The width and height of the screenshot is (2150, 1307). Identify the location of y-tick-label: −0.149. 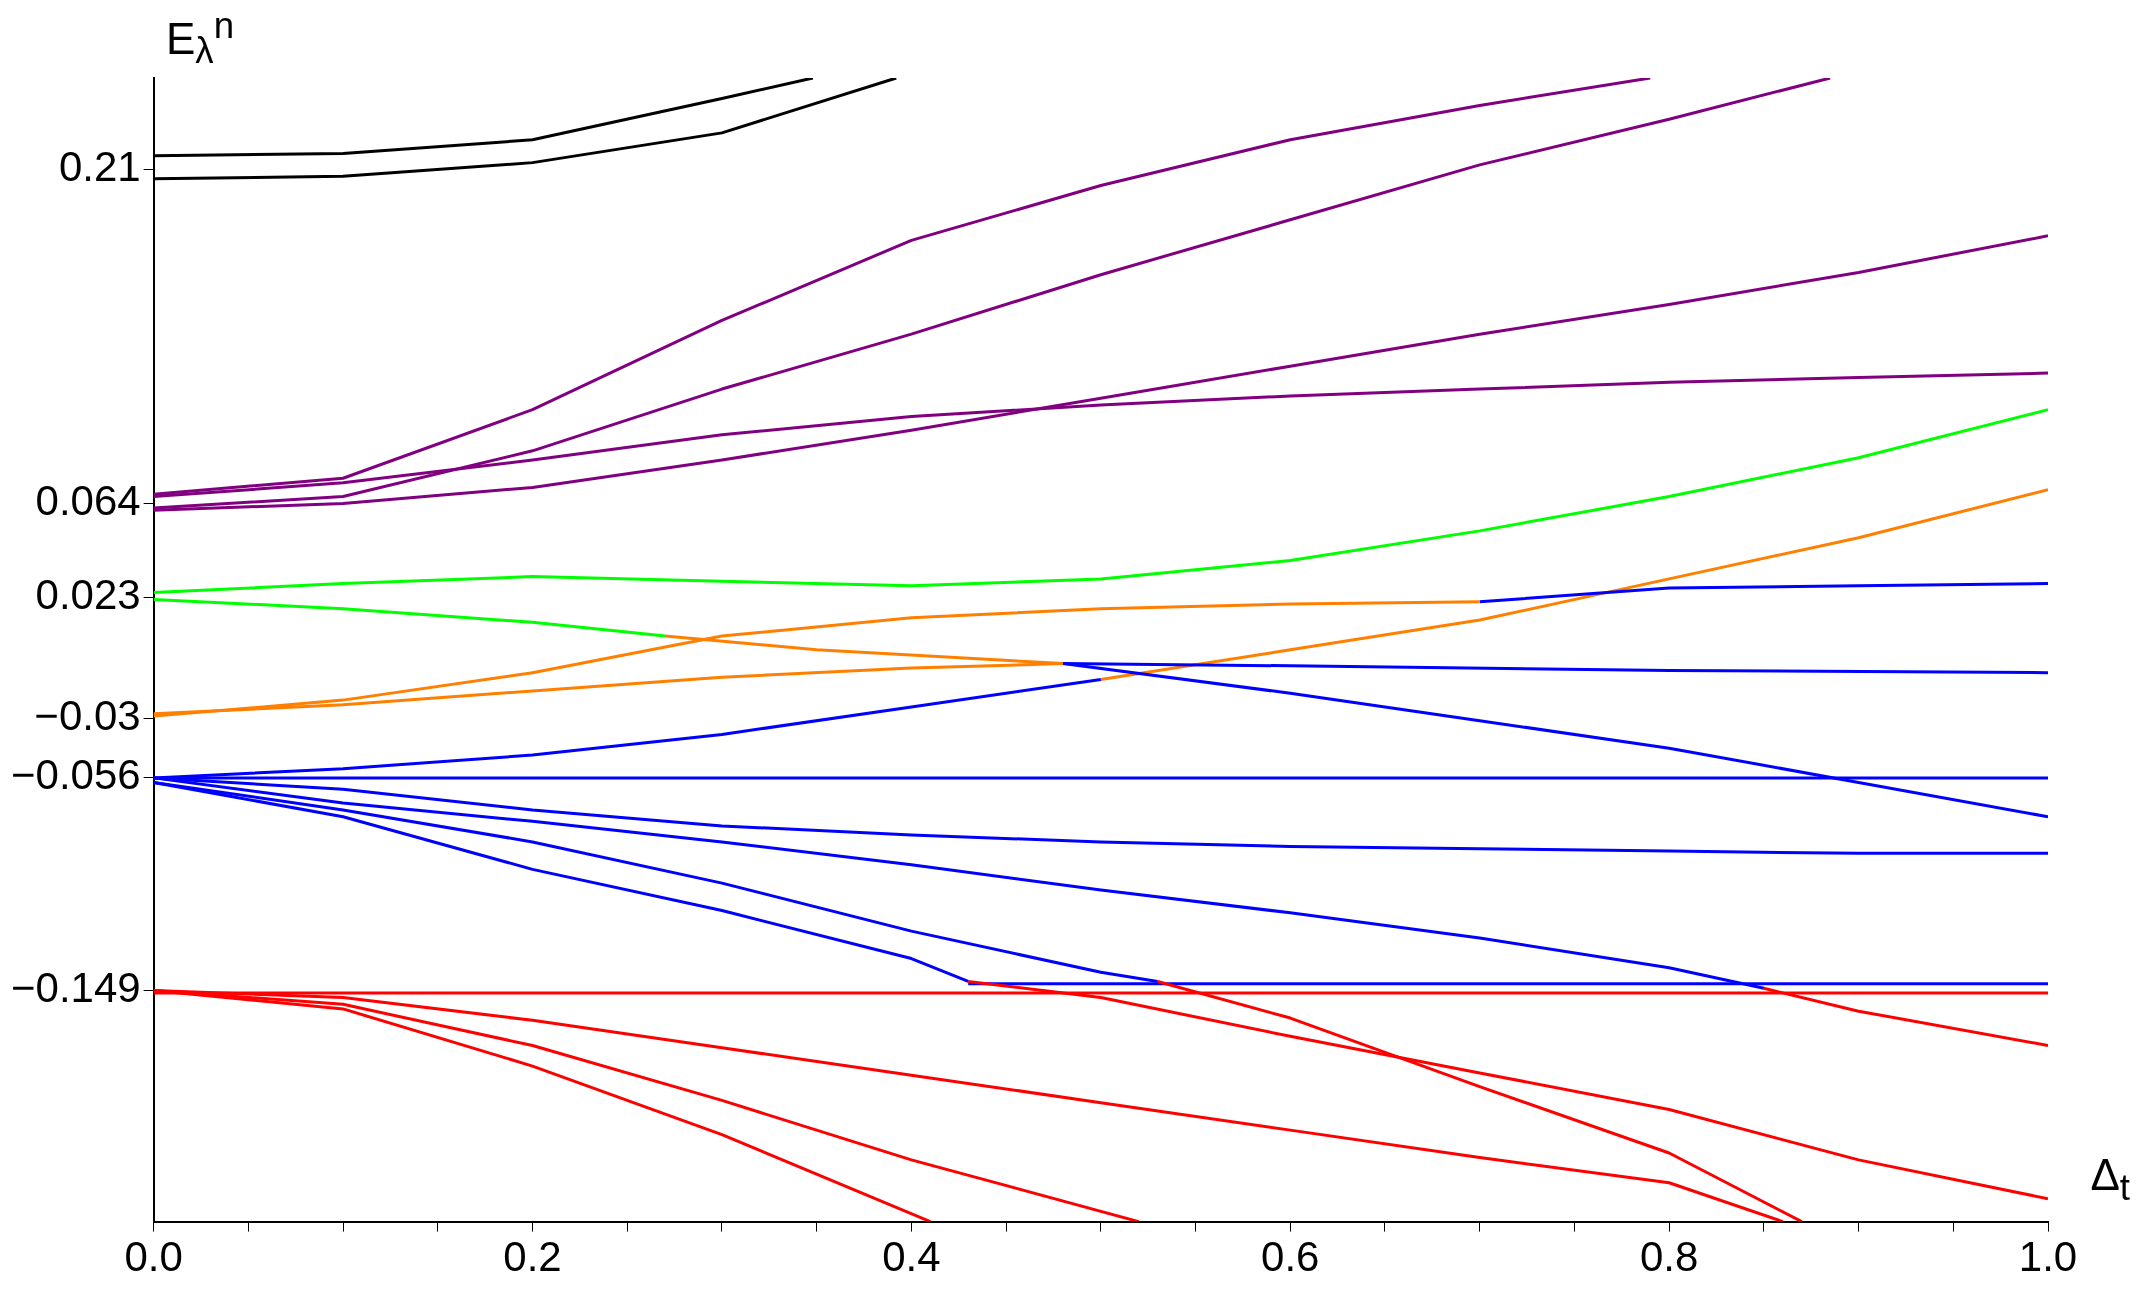
(75, 988).